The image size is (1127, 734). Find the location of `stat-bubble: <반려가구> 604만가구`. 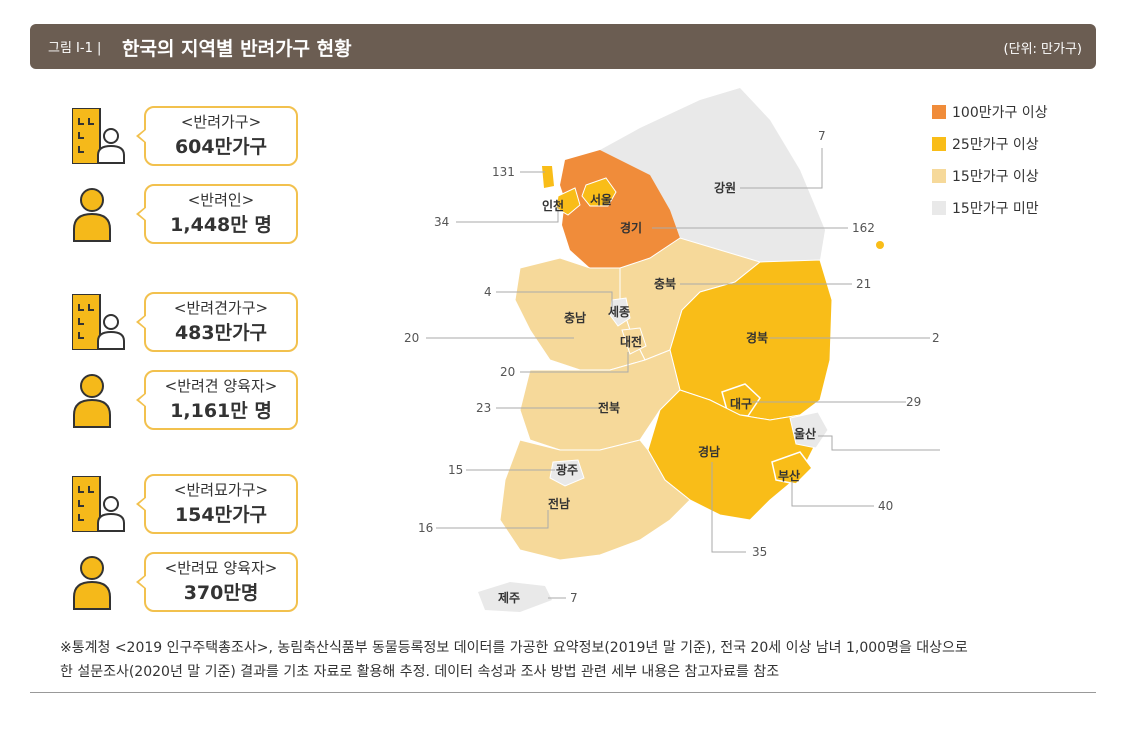

stat-bubble: <반려가구> 604만가구 is located at coordinates (217, 136).